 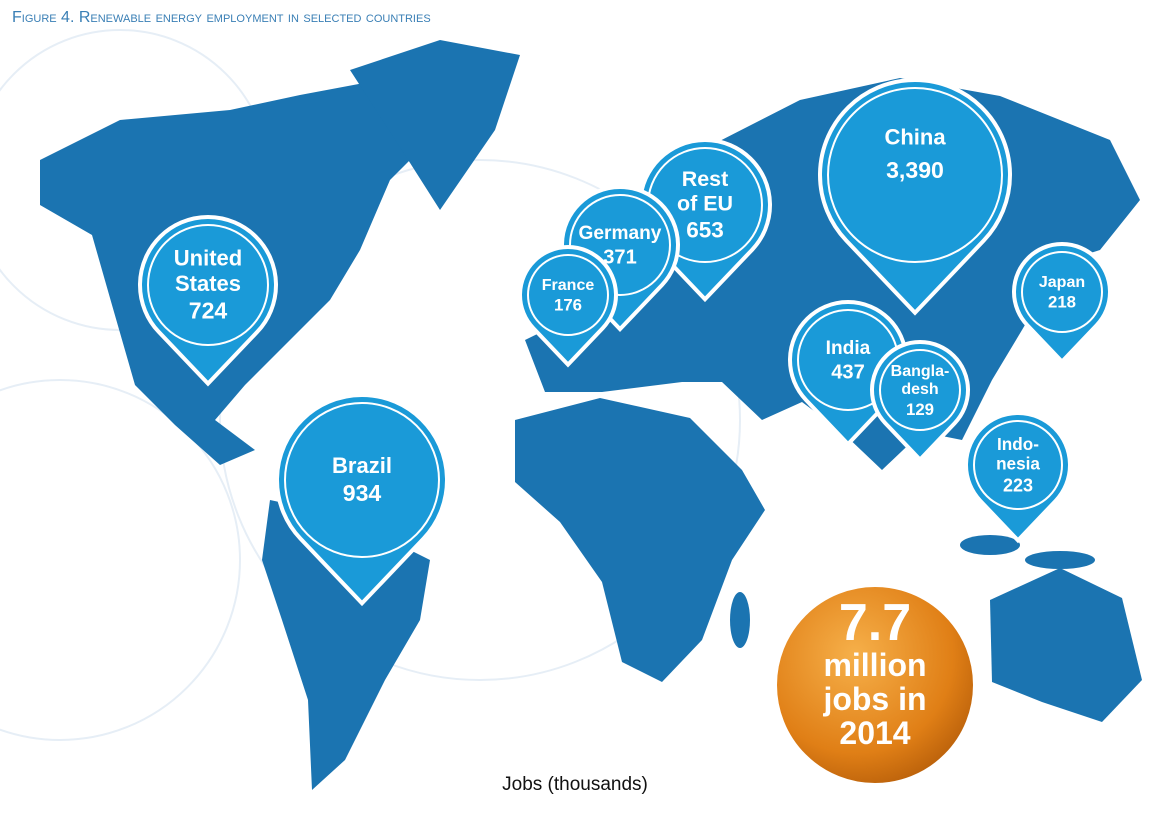 I want to click on pin-value: 223, so click(x=1018, y=485).